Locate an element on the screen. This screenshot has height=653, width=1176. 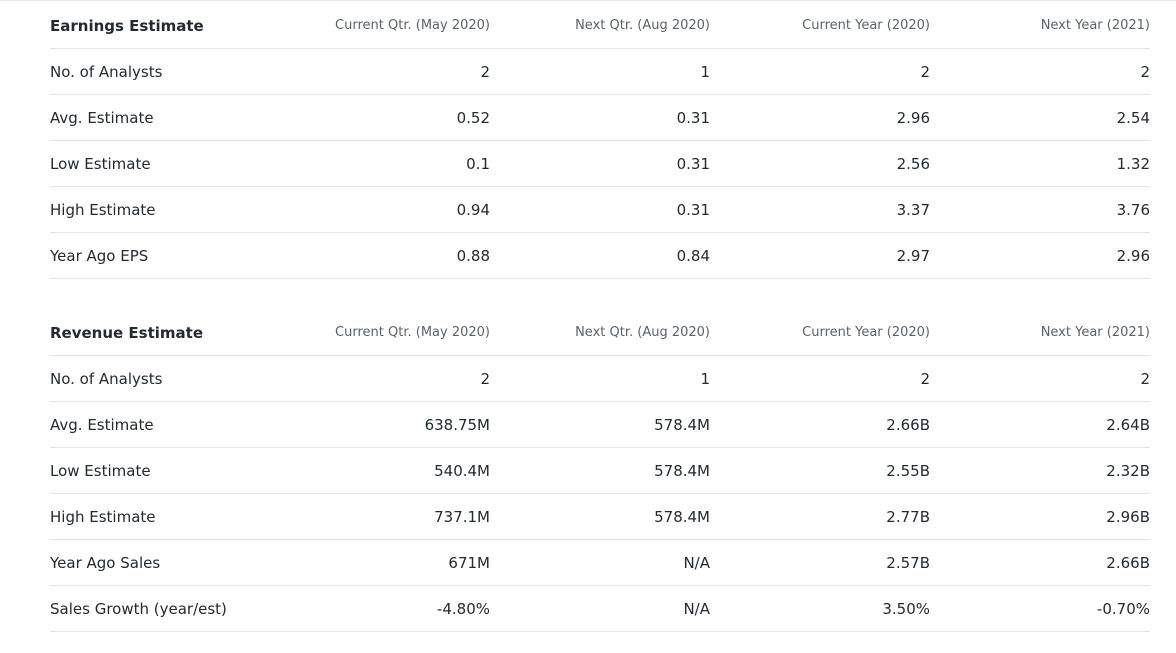
cell-value: 2.55B is located at coordinates (820, 470).